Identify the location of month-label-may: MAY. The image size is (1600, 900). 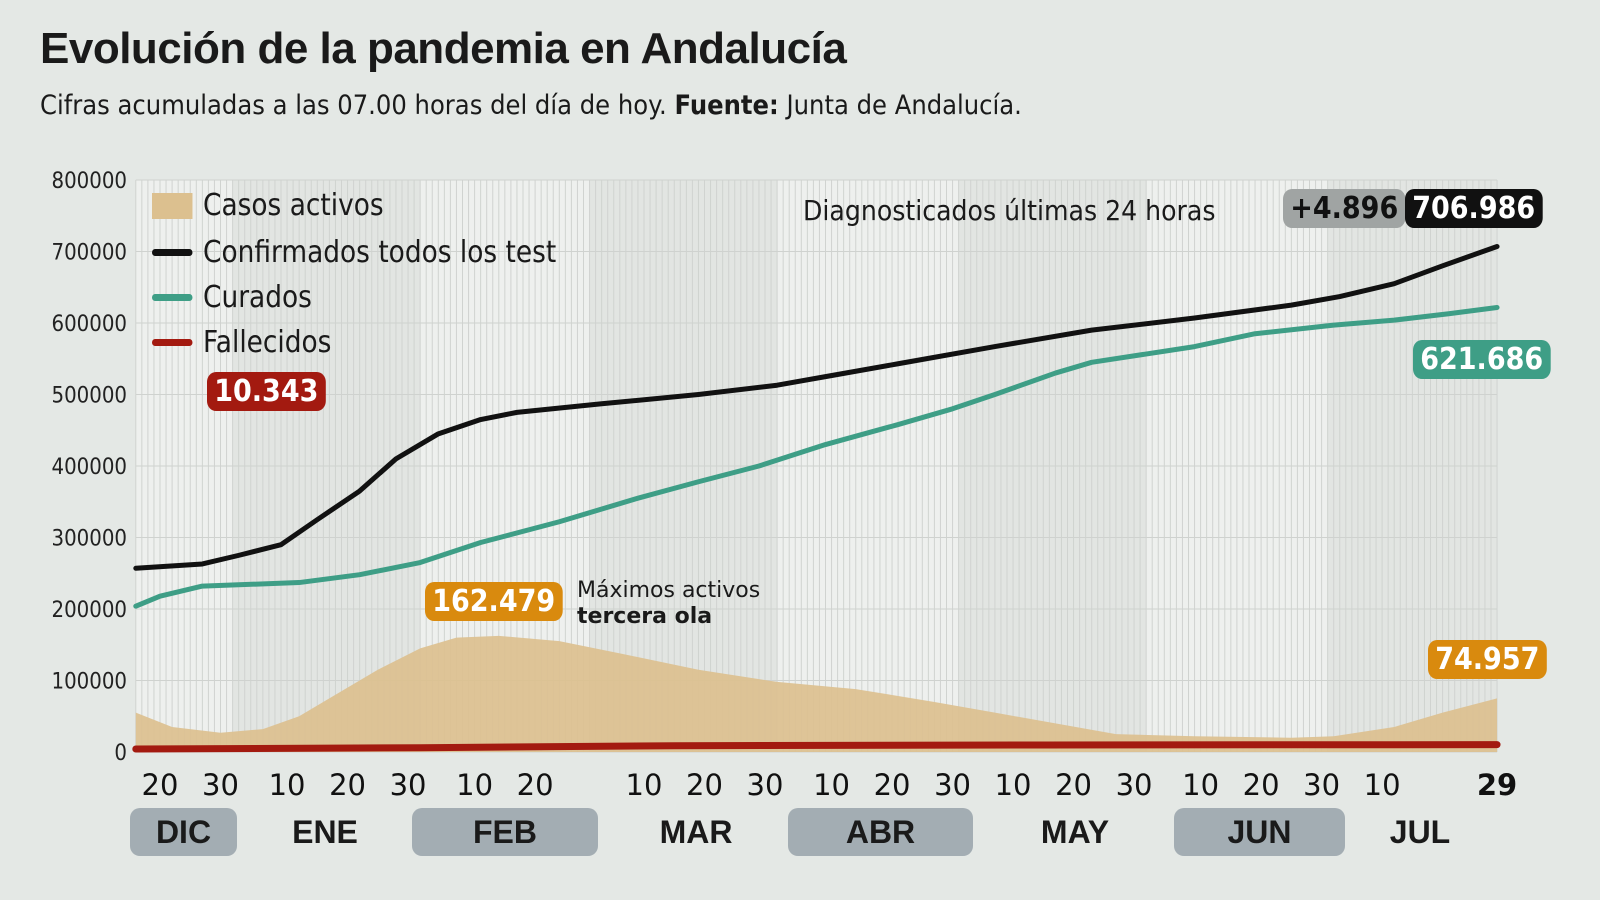
(1075, 831).